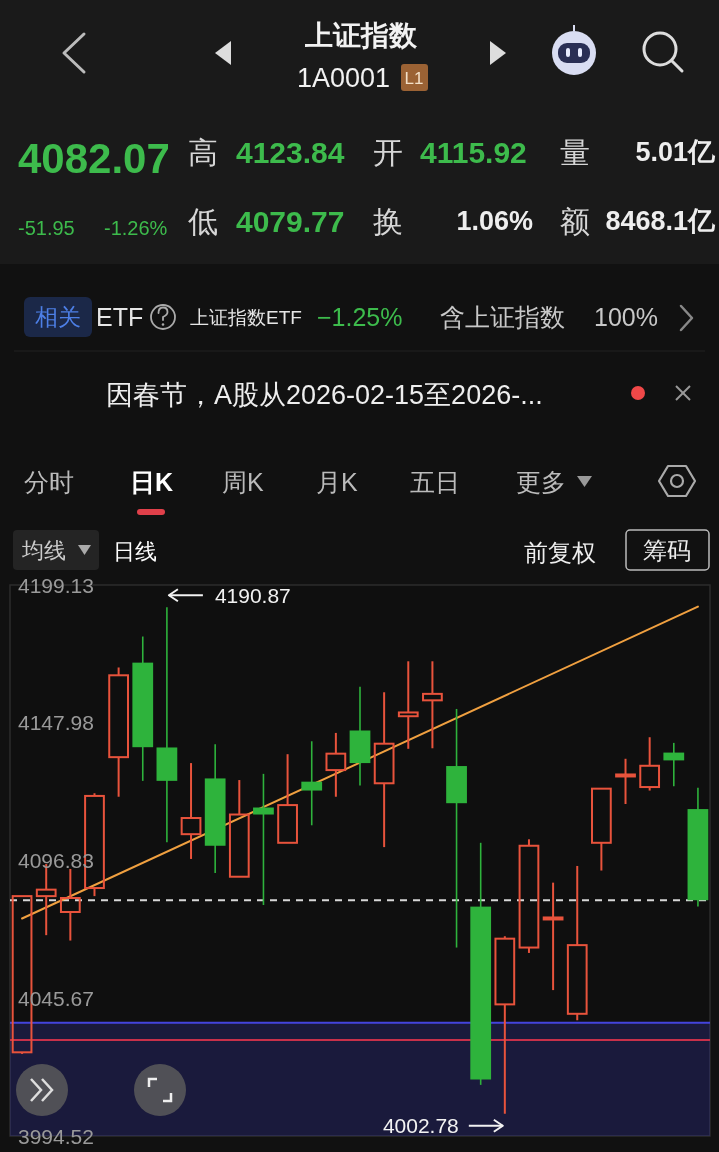 The width and height of the screenshot is (719, 1152). What do you see at coordinates (46, 228) in the screenshot?
I see `text: -51.95` at bounding box center [46, 228].